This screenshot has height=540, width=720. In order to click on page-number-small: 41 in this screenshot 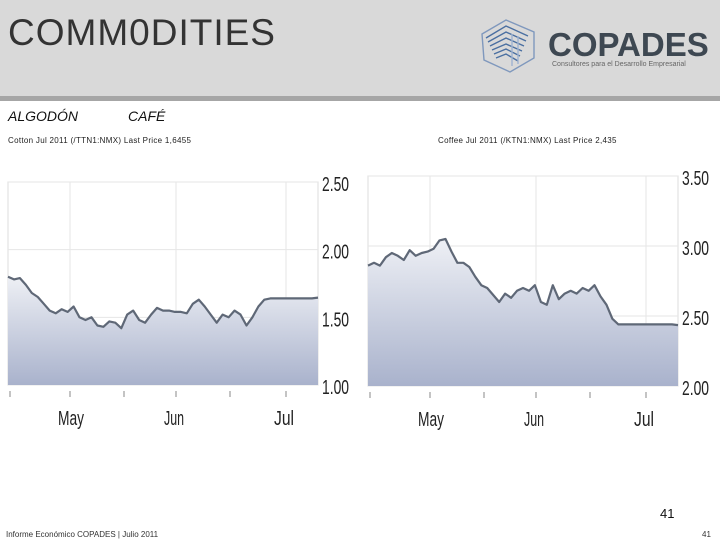, I will do `click(706, 534)`.